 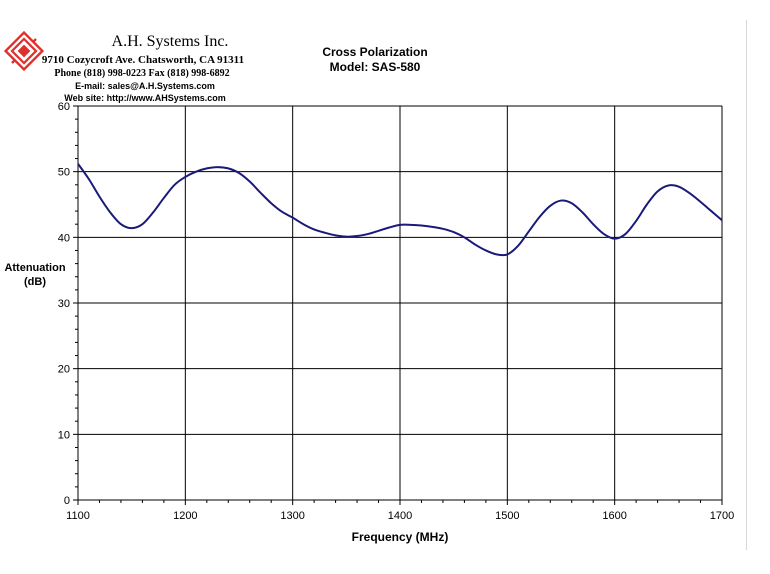 What do you see at coordinates (64, 173) in the screenshot?
I see `y-tick-label: 50` at bounding box center [64, 173].